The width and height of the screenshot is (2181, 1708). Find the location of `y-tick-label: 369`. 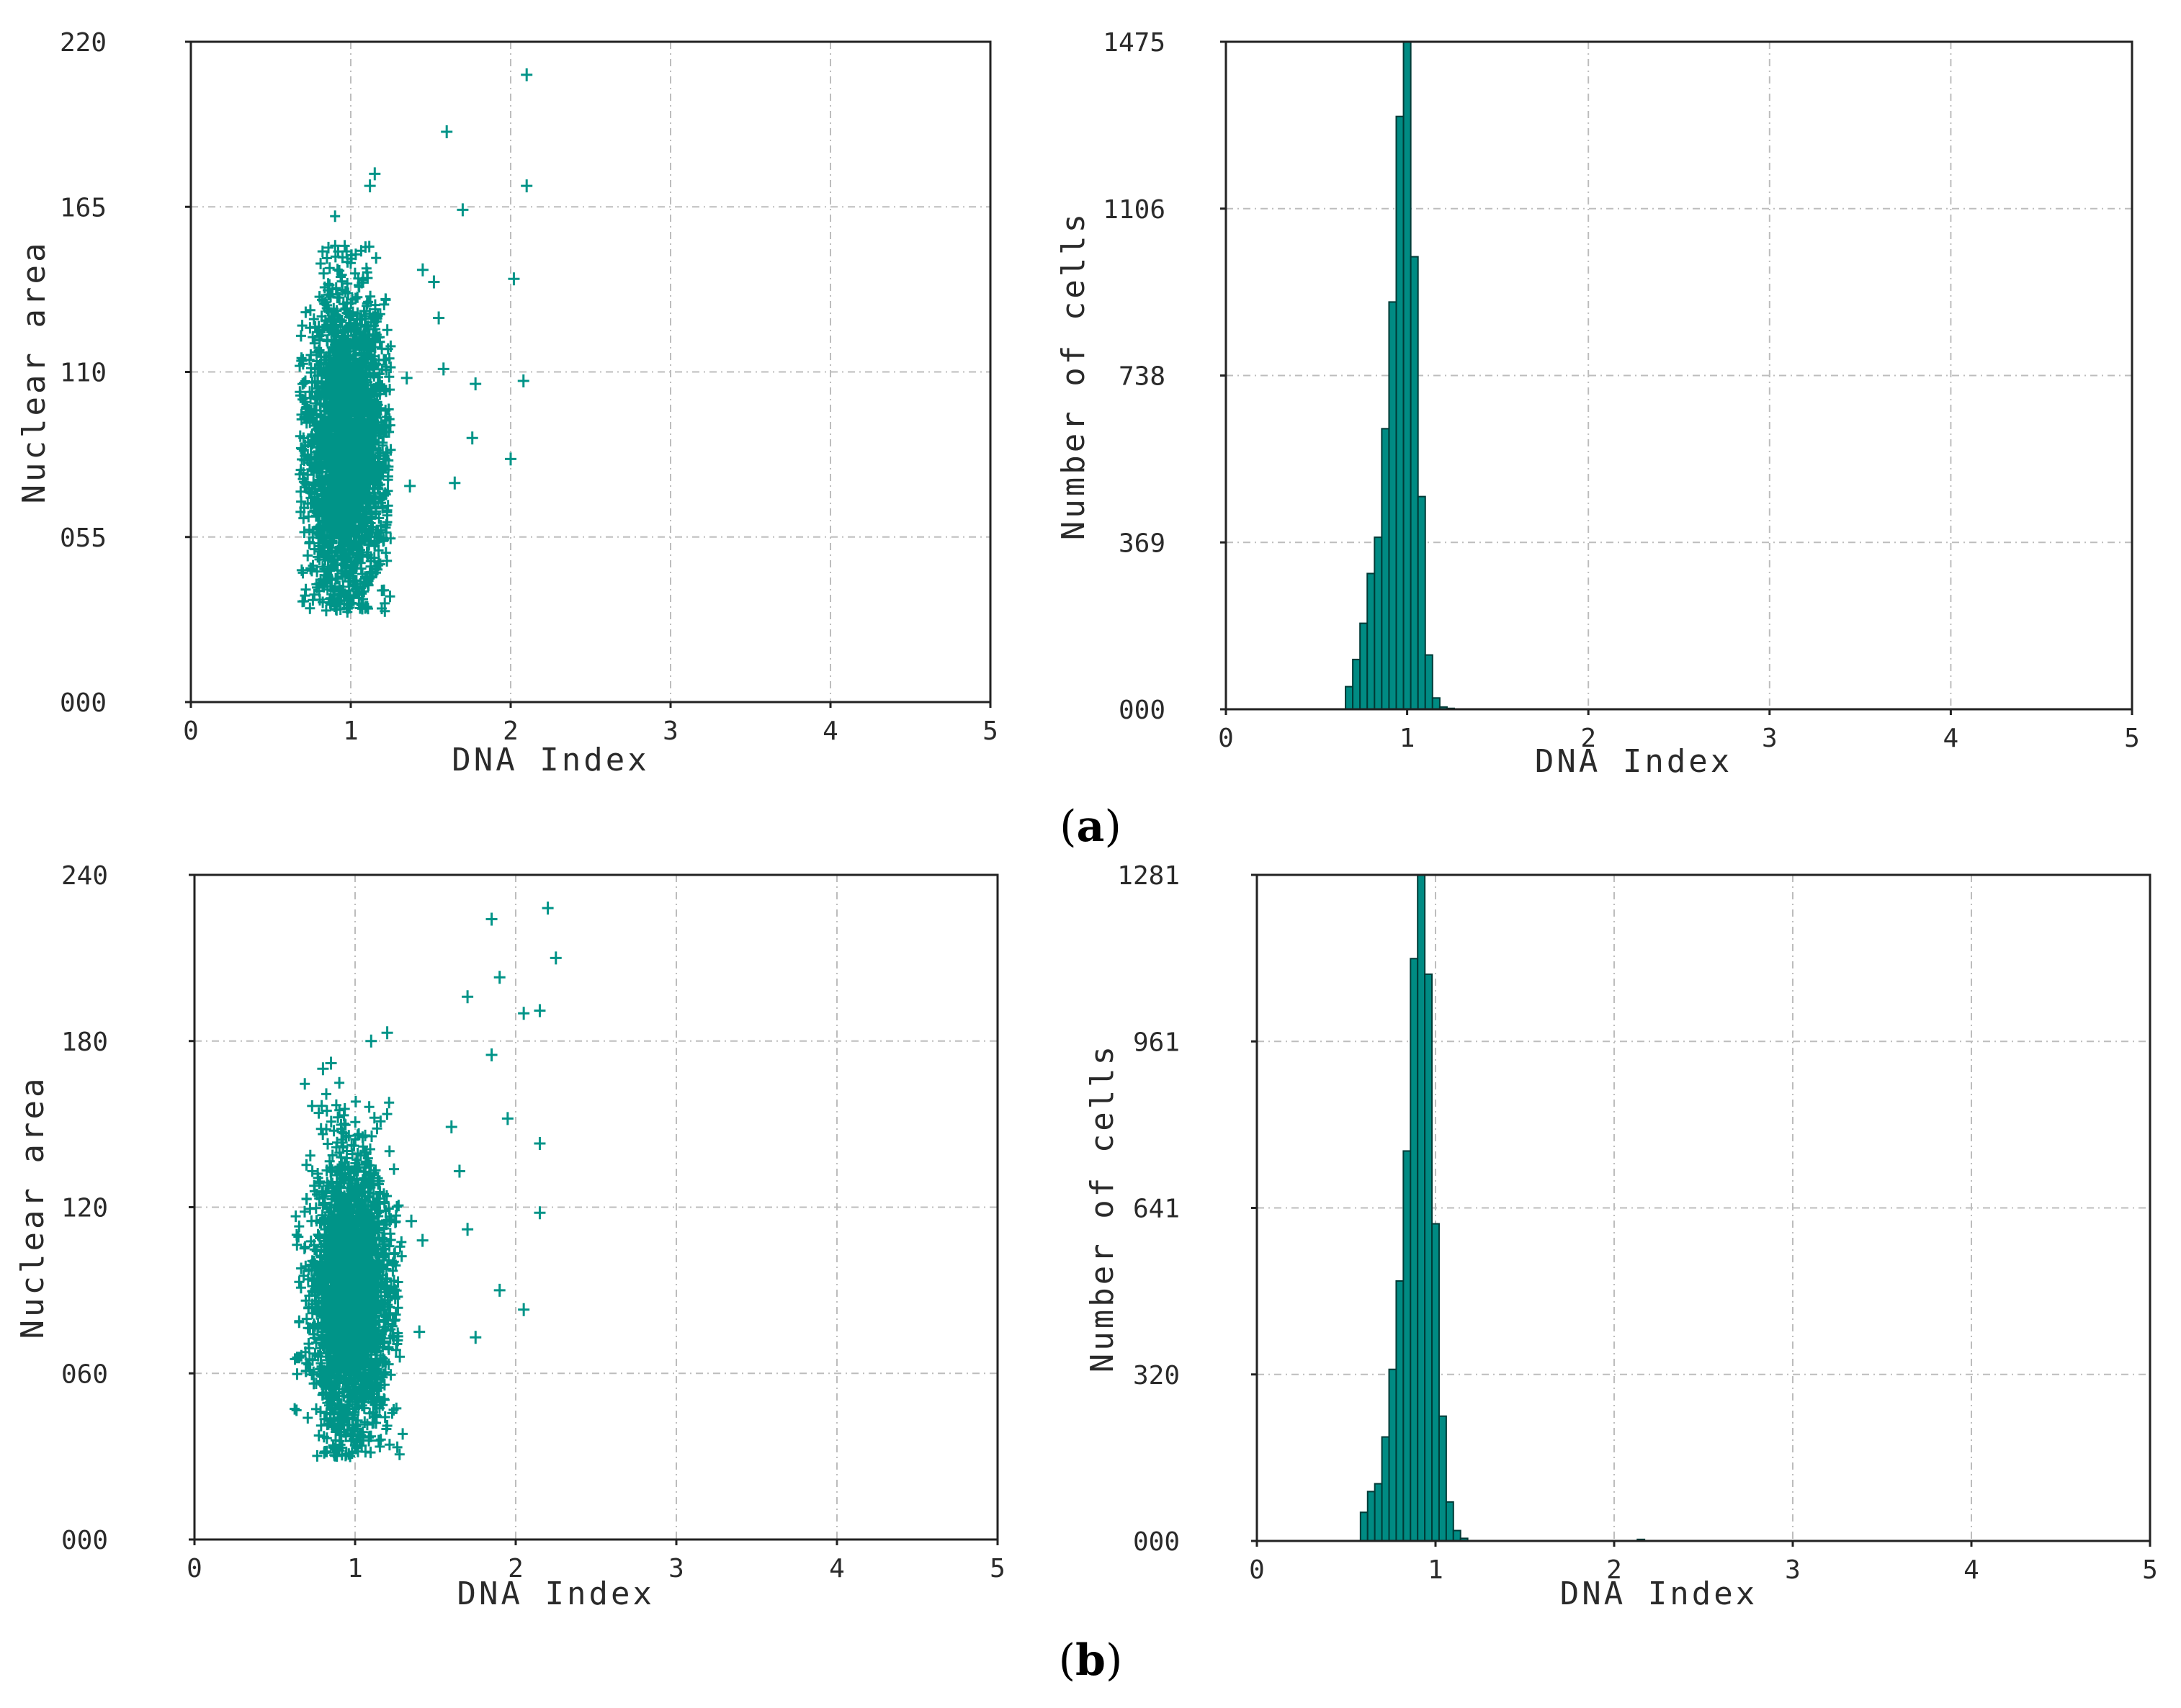

y-tick-label: 369 is located at coordinates (1142, 543).